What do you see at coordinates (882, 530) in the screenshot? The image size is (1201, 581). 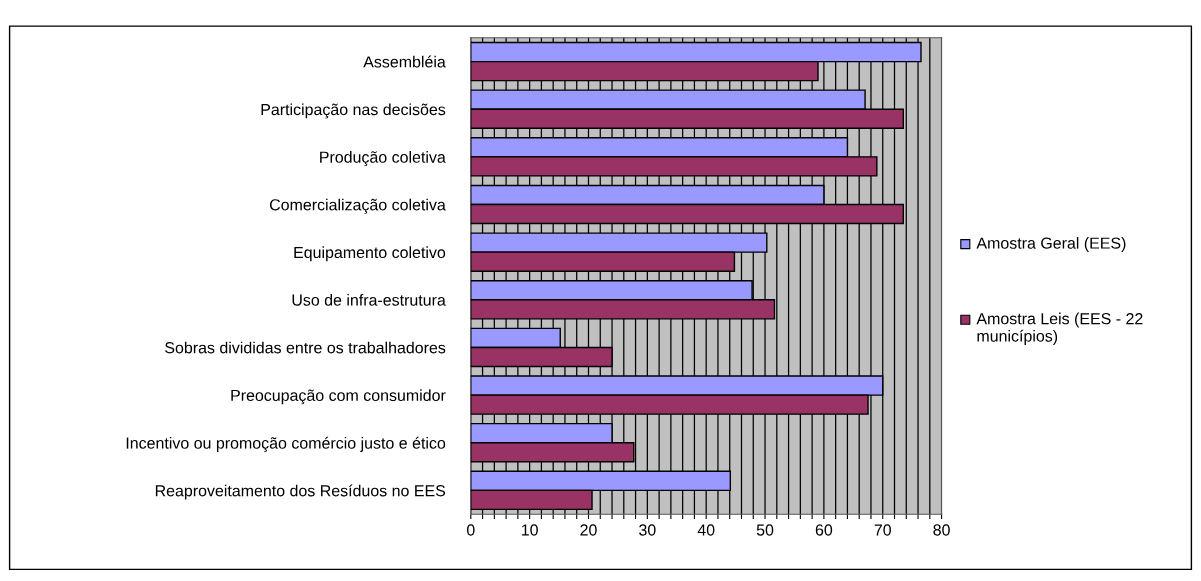 I see `x-tick-label: 70` at bounding box center [882, 530].